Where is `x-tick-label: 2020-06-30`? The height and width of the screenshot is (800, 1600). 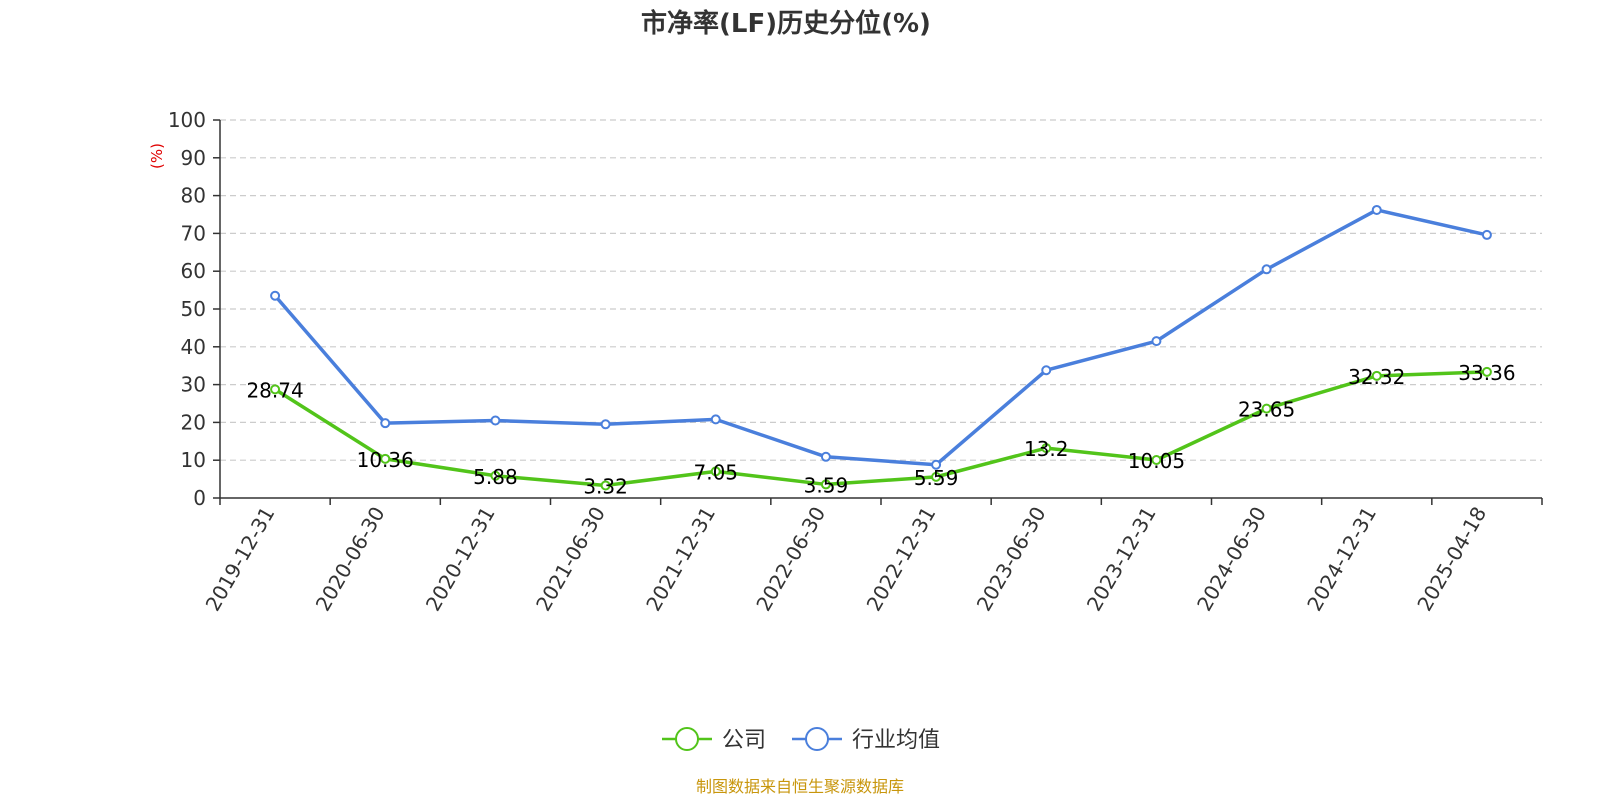 x-tick-label: 2020-06-30 is located at coordinates (350, 559).